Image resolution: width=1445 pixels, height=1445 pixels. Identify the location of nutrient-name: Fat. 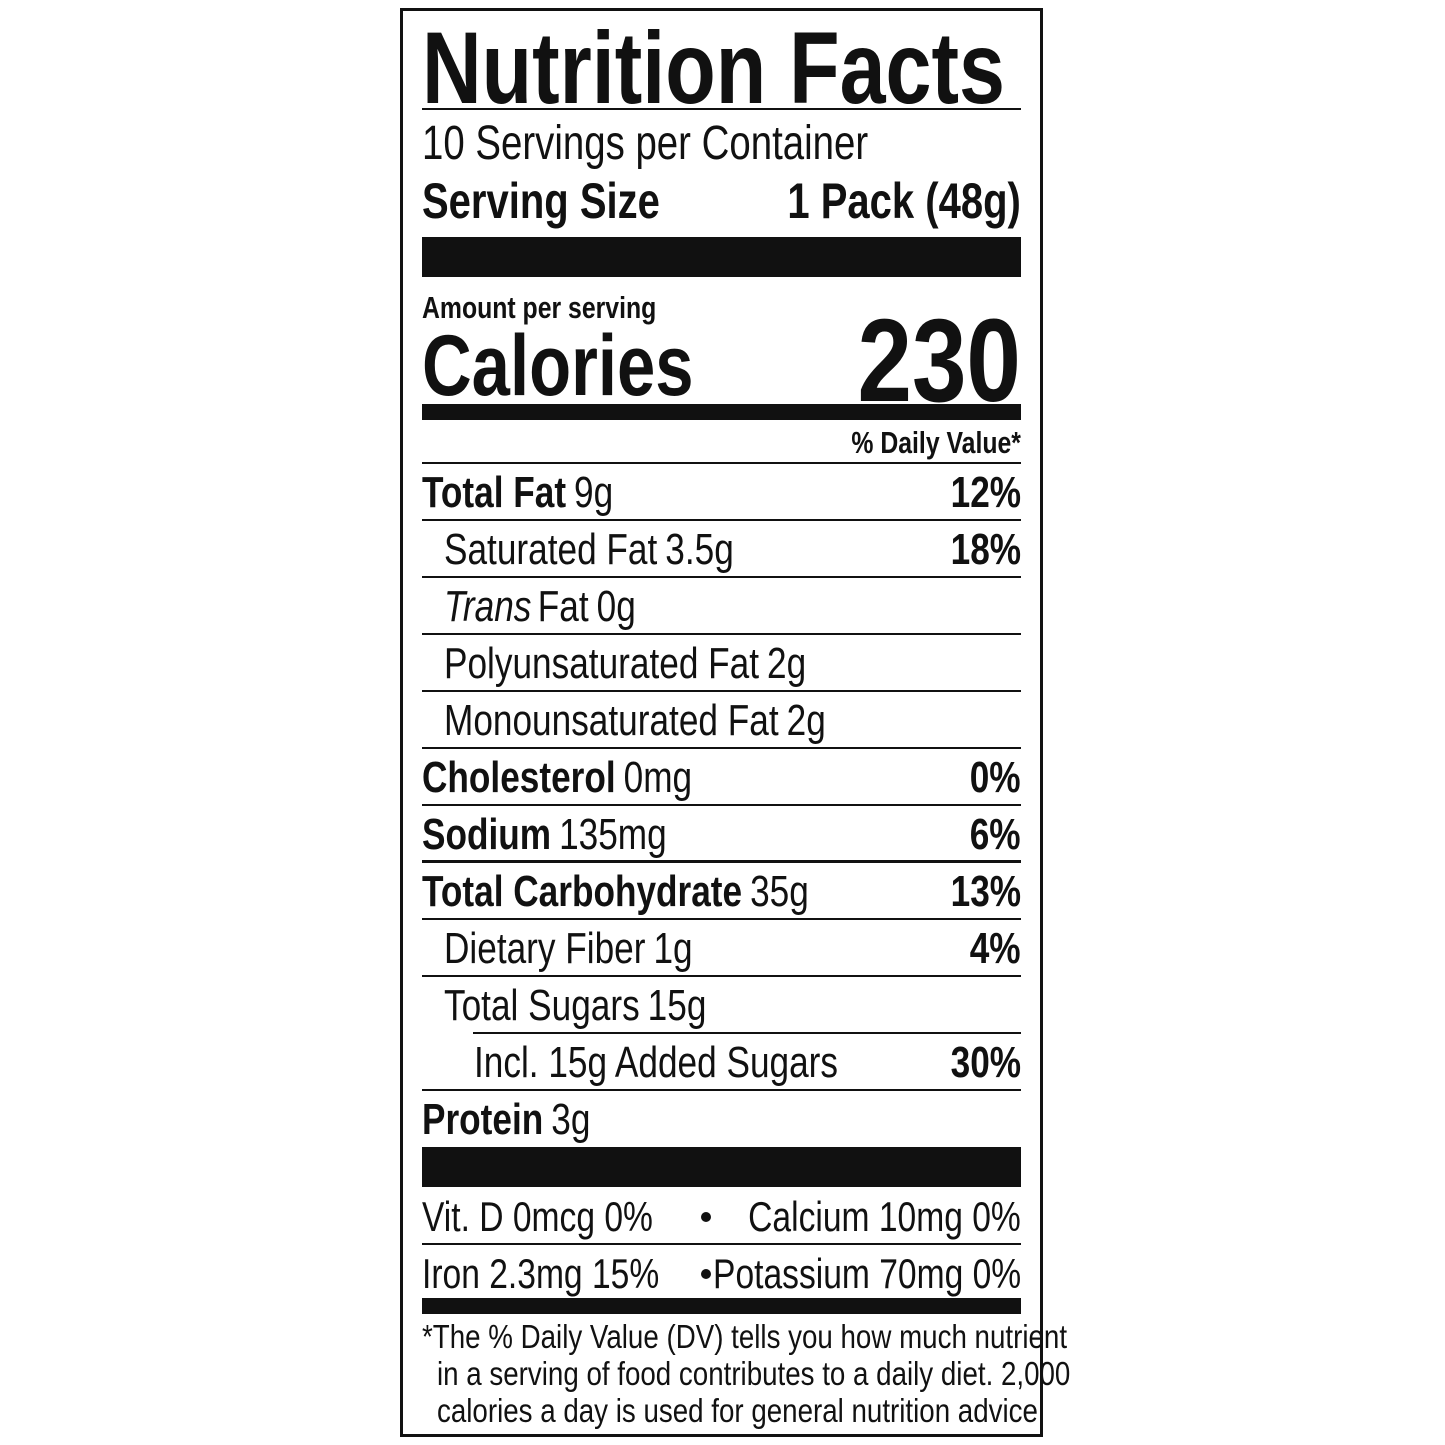
(563, 606).